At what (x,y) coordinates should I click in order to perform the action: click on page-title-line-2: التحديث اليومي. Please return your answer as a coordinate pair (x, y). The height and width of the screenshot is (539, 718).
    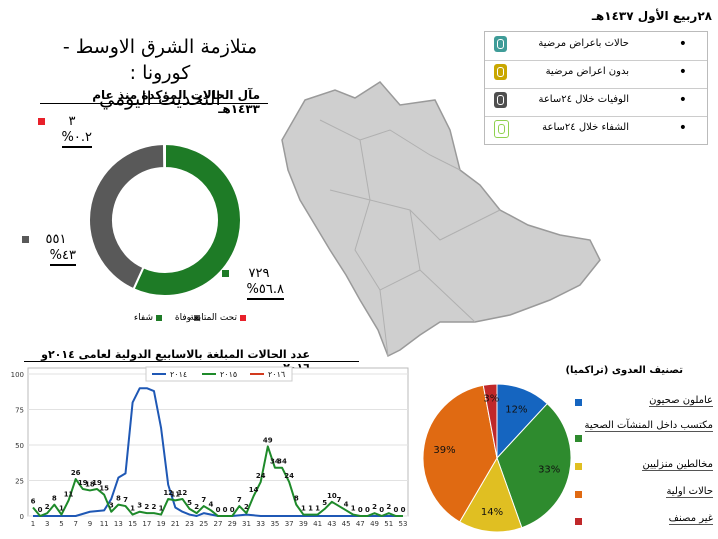
    Looking at the image, I should click on (160, 99).